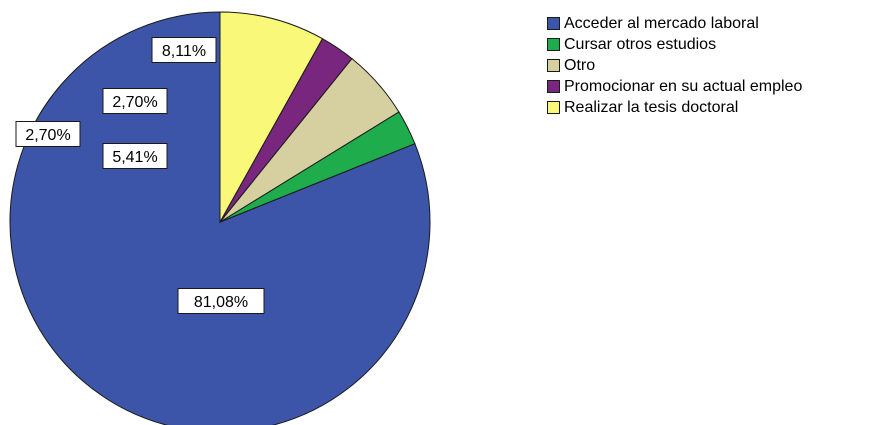 This screenshot has width=893, height=425. I want to click on data-label-text: 5,41%, so click(134, 157).